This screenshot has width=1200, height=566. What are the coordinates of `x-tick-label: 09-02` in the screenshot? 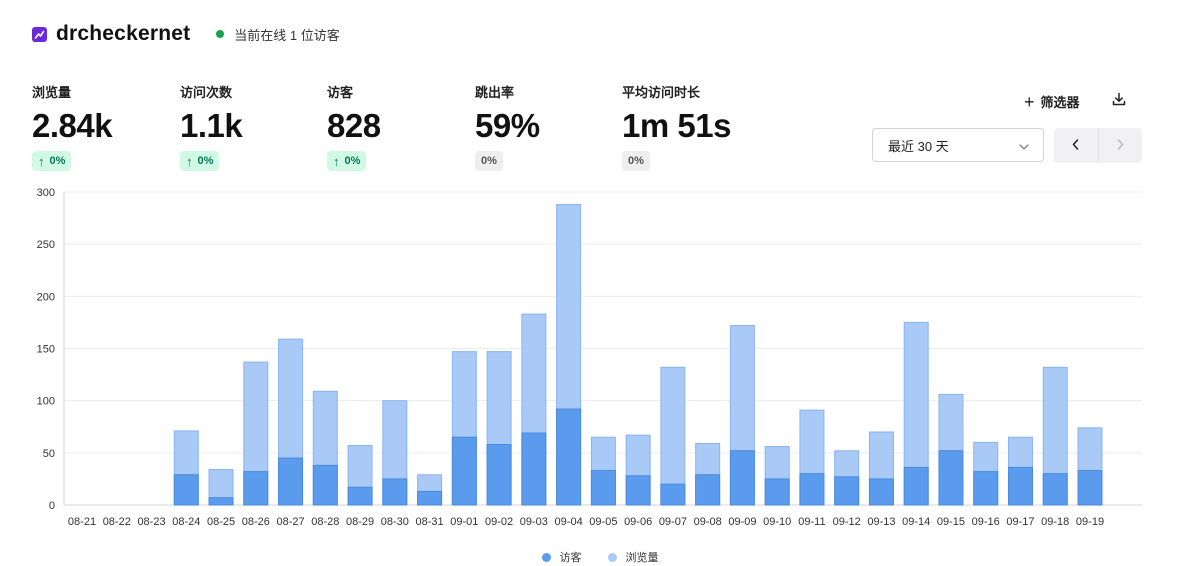 It's located at (499, 522).